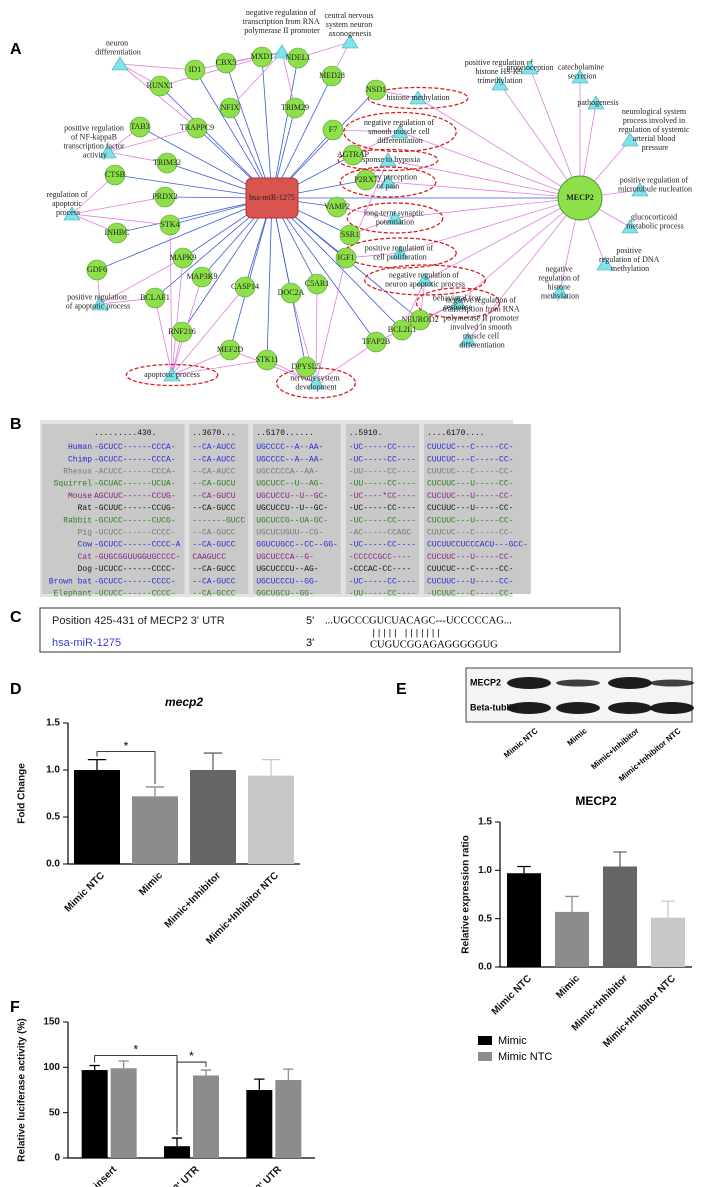  I want to click on alignment-sequence: -GCUCC------CCCC-A, so click(137, 545).